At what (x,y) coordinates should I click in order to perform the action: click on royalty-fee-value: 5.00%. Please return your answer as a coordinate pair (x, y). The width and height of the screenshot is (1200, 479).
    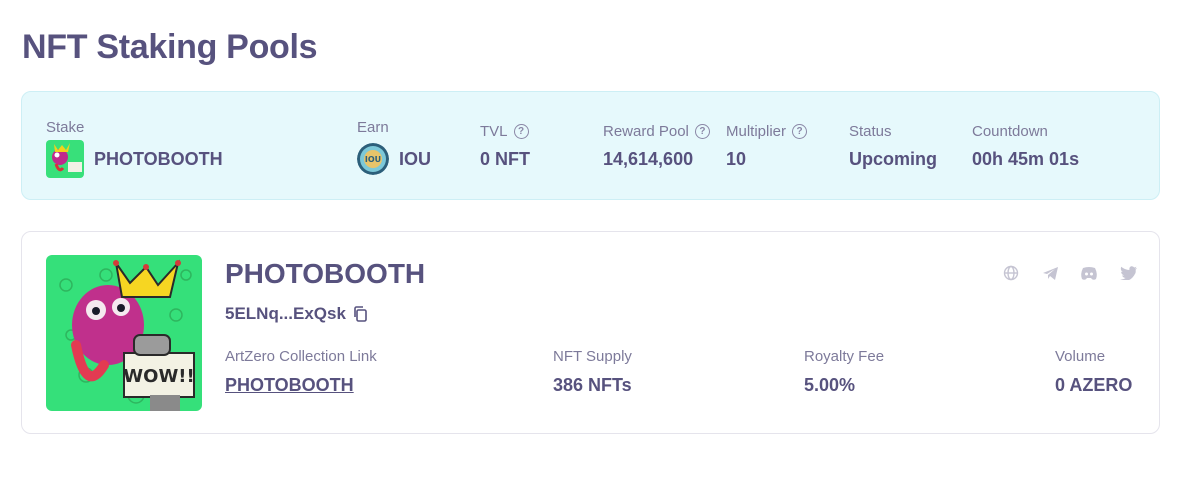
    Looking at the image, I should click on (830, 385).